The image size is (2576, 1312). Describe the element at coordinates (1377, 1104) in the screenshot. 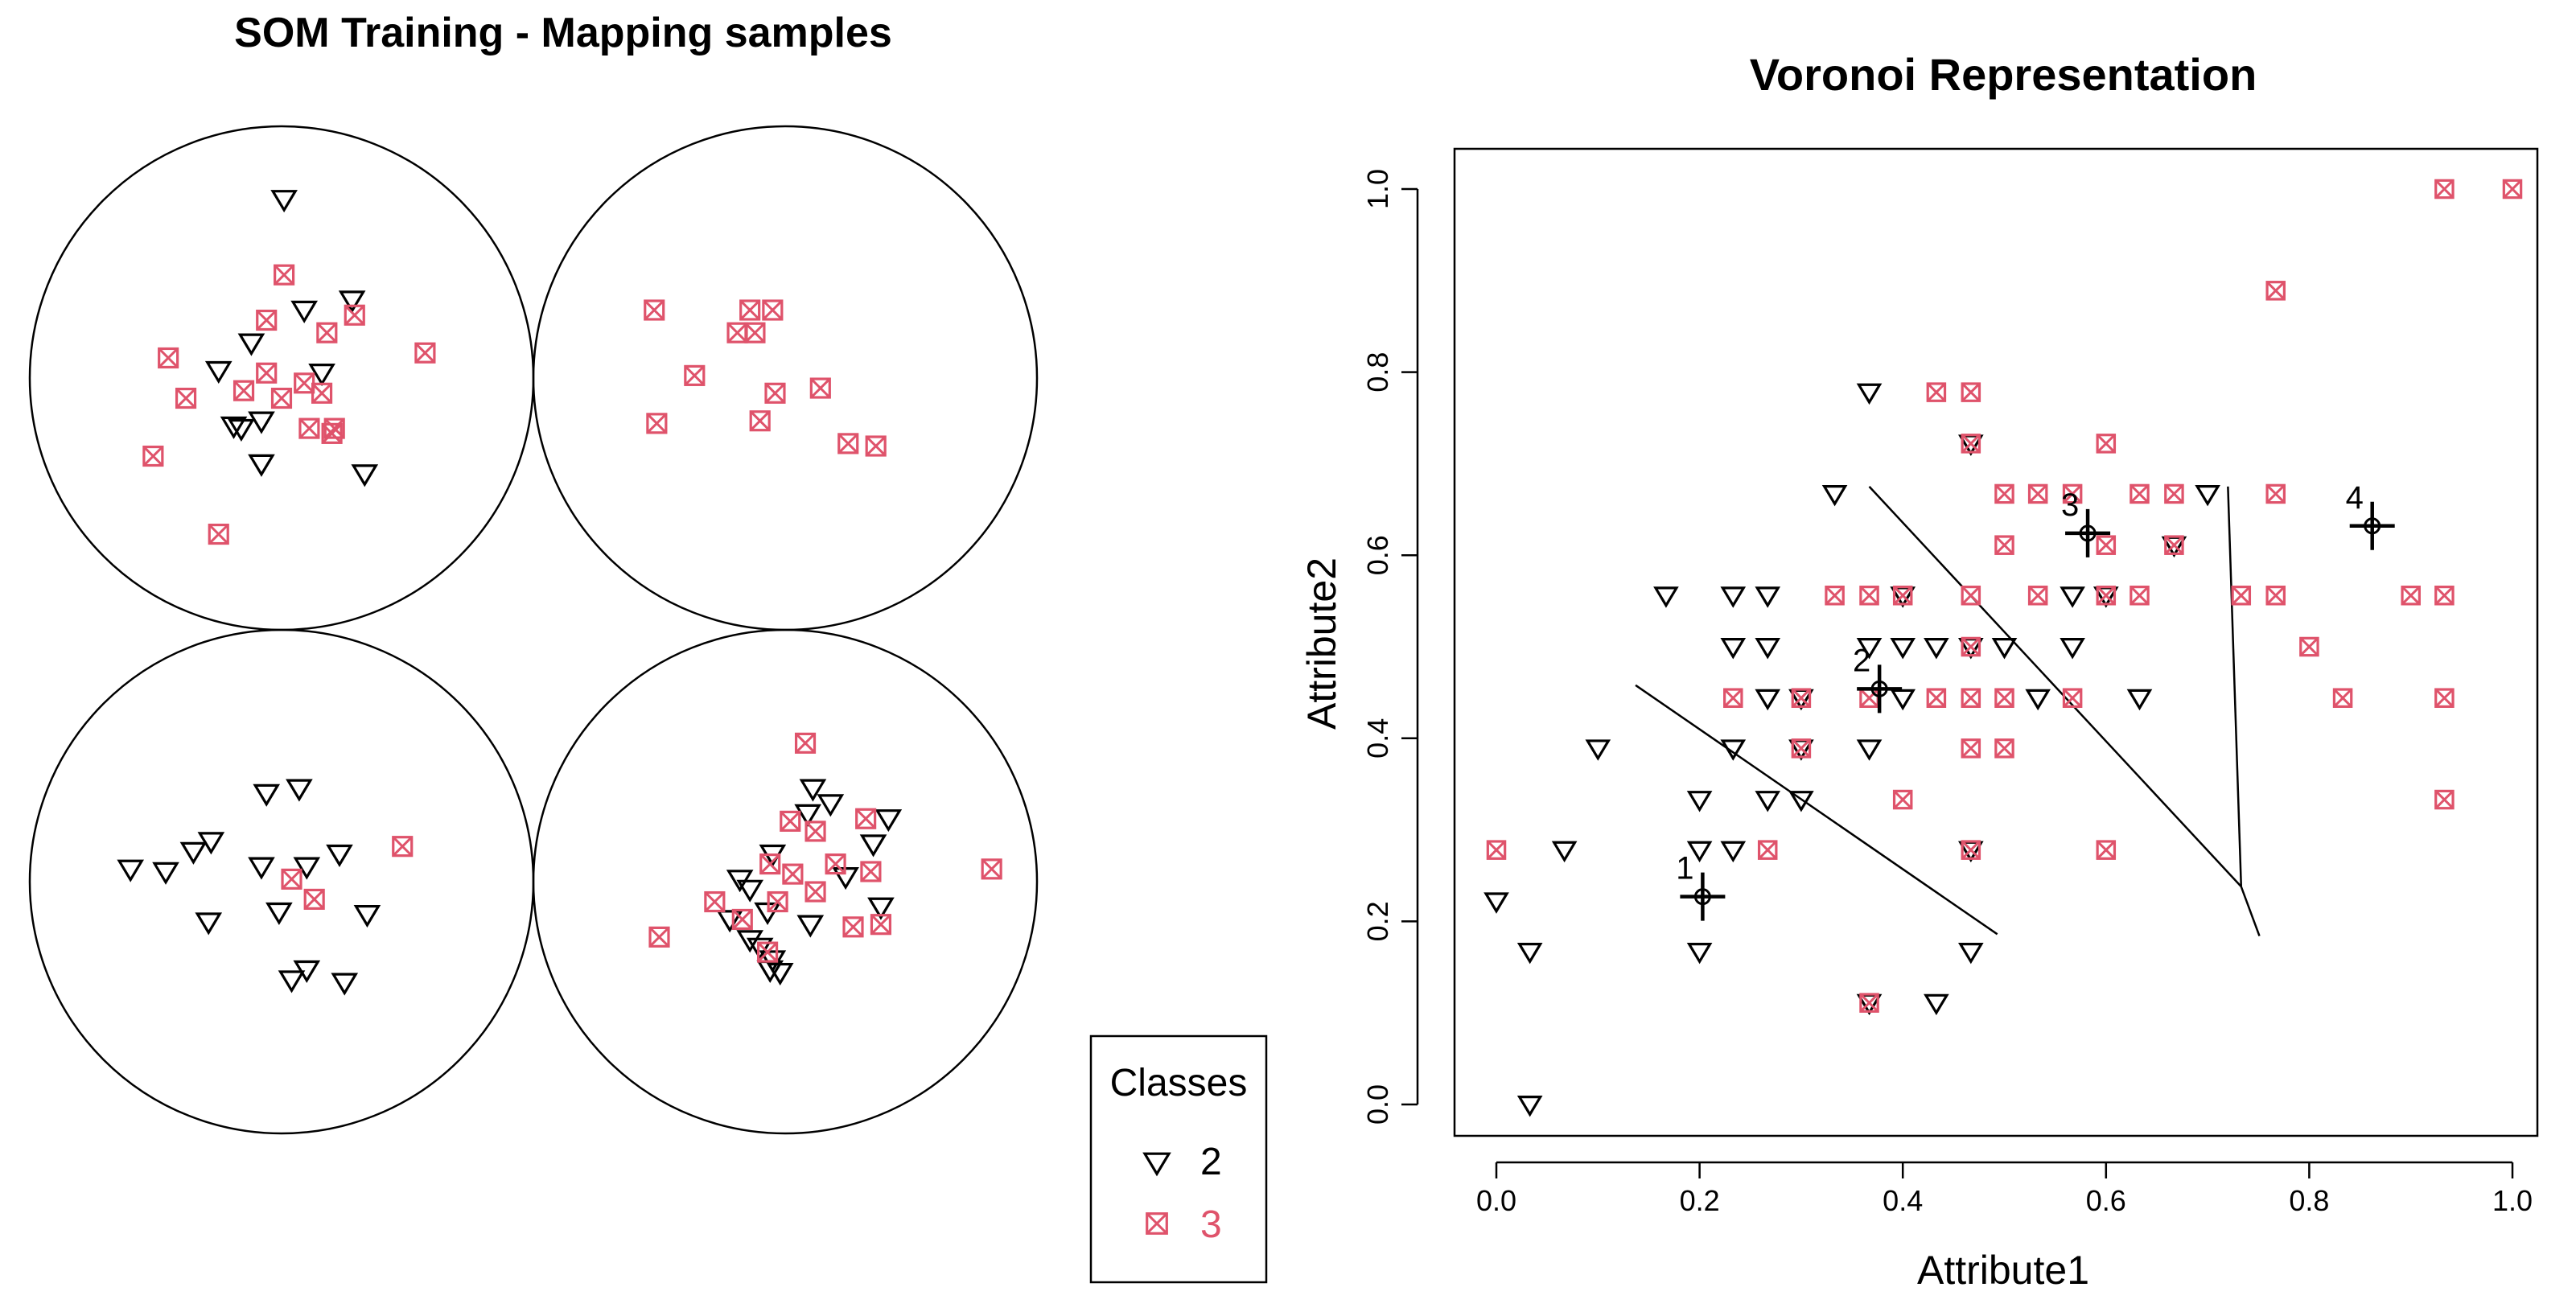

I see `y-tick-label: 0.0` at that location.